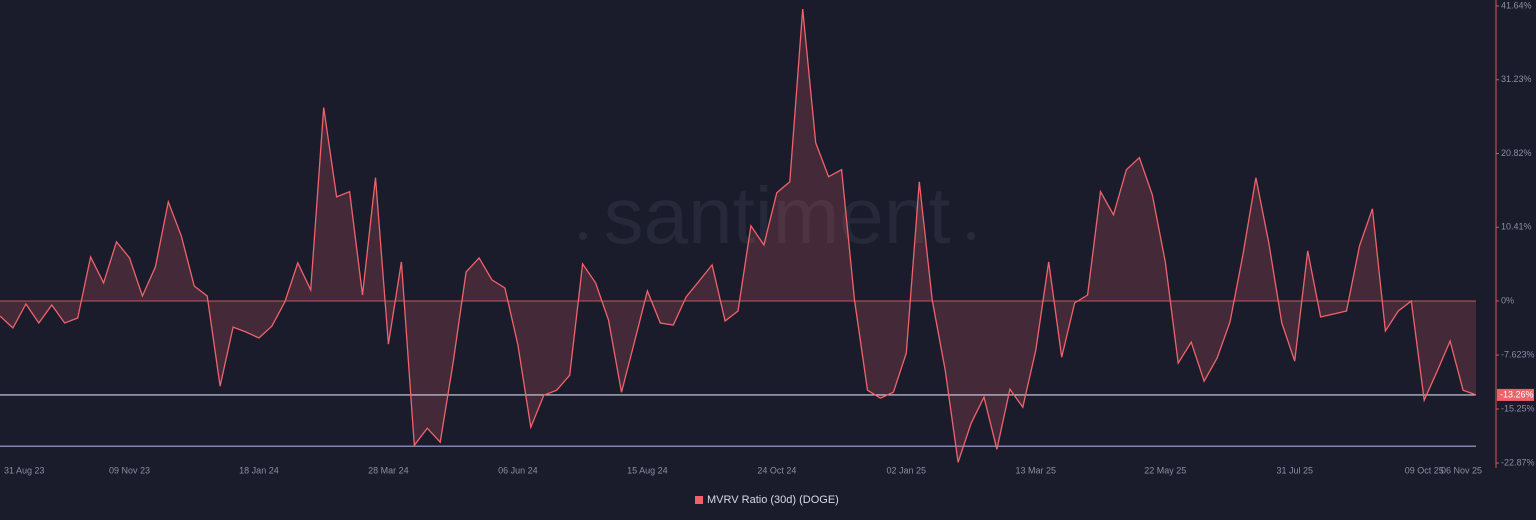  What do you see at coordinates (1518, 354) in the screenshot?
I see `y-tick-label: -7.623%` at bounding box center [1518, 354].